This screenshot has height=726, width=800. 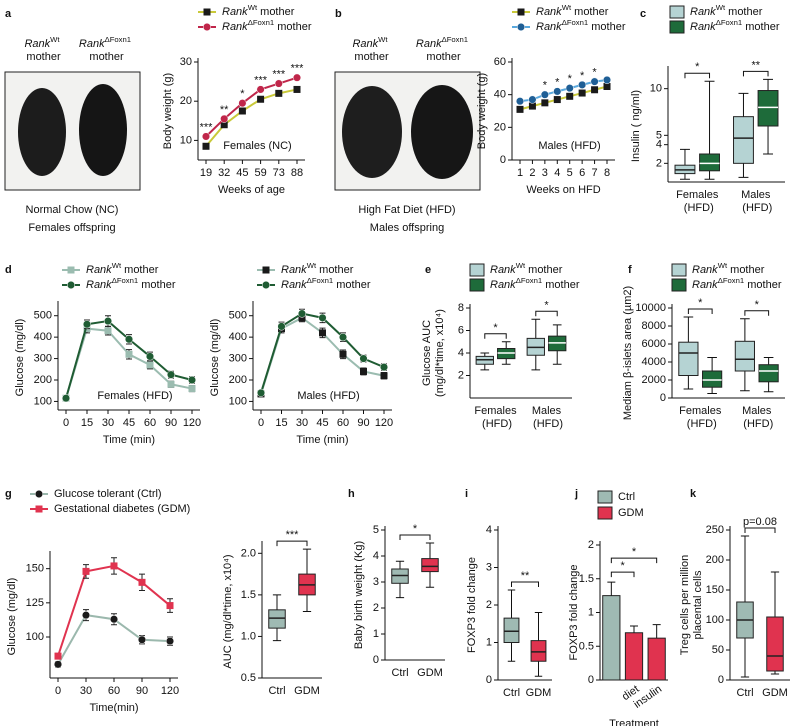 What do you see at coordinates (582, 76) in the screenshot?
I see `annotation: *` at bounding box center [582, 76].